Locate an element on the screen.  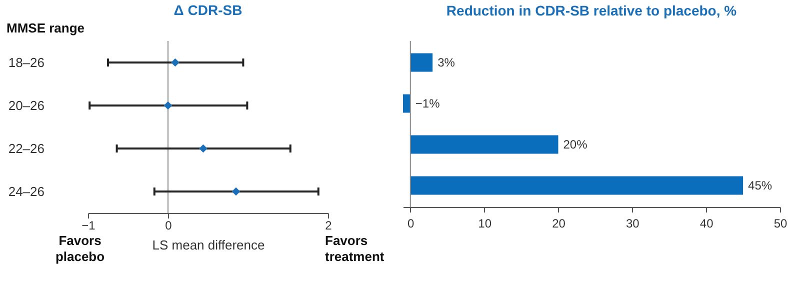
x-tick-label: −1 is located at coordinates (89, 225).